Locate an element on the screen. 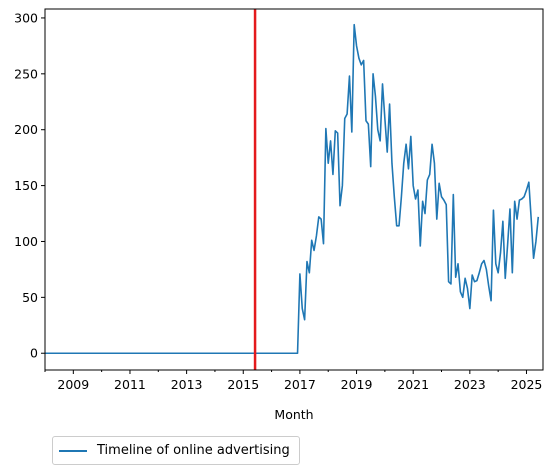  x-tick-label: 2023 is located at coordinates (470, 384).